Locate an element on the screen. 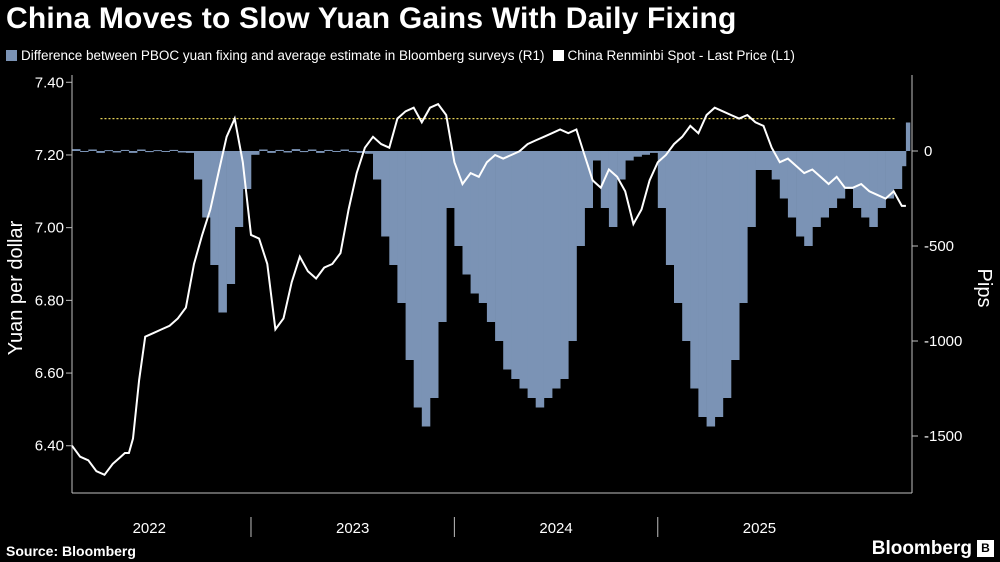  right-tick-label: 0 is located at coordinates (928, 151).